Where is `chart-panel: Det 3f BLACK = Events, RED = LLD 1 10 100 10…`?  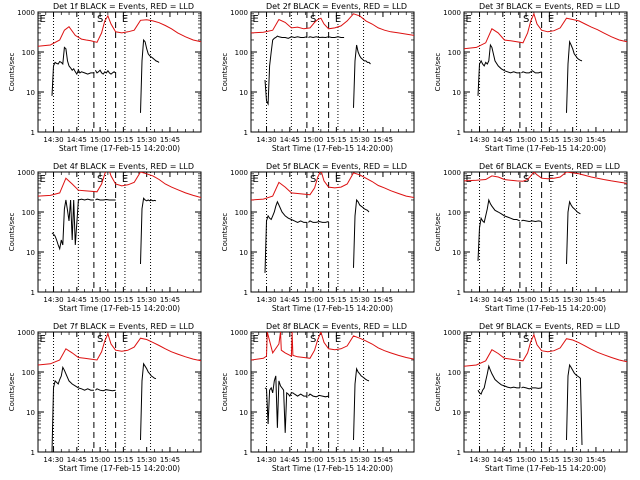 chart-panel: Det 3f BLACK = Events, RED = LLD 1 10 100 10… is located at coordinates (531, 77).